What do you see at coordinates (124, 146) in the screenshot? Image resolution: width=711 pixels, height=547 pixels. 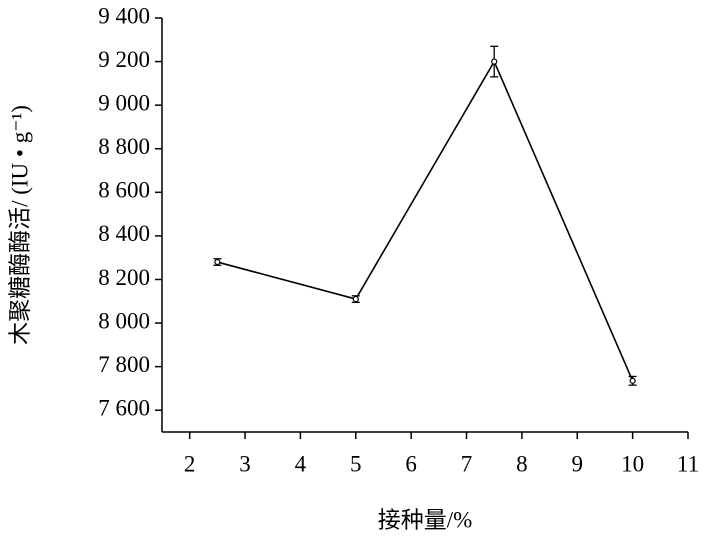 I see `y-tick-label: 8 800` at bounding box center [124, 146].